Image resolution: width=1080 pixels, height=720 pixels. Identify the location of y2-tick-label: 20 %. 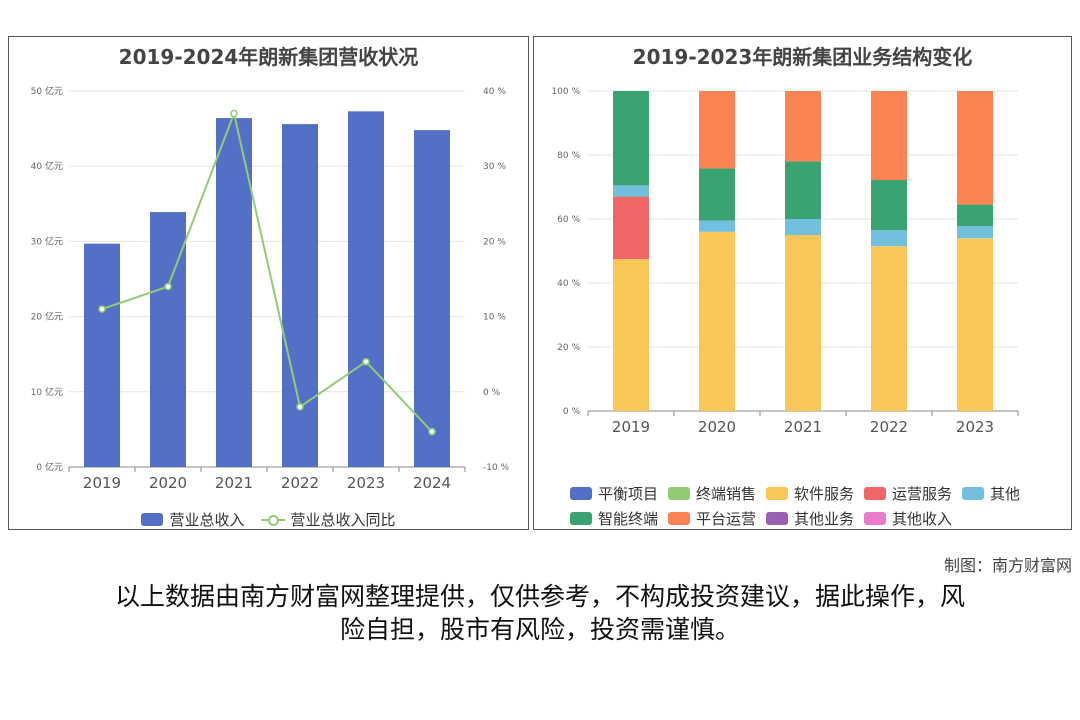
(494, 242).